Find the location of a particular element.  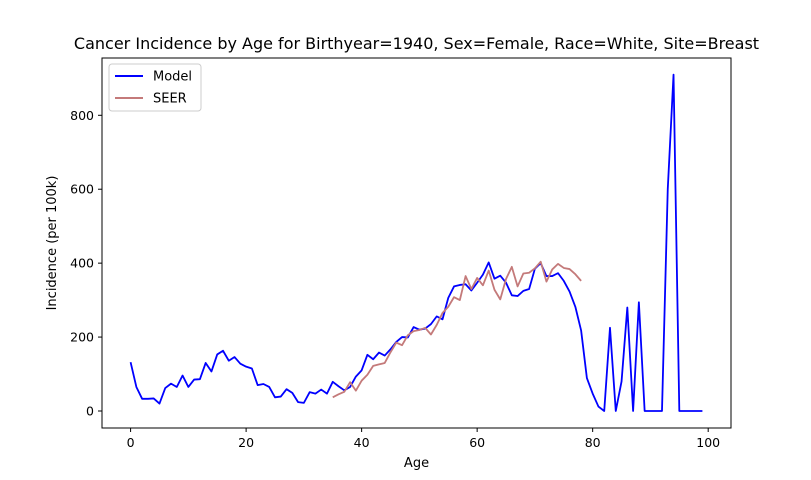

y-tick-label: 0 is located at coordinates (90, 410).